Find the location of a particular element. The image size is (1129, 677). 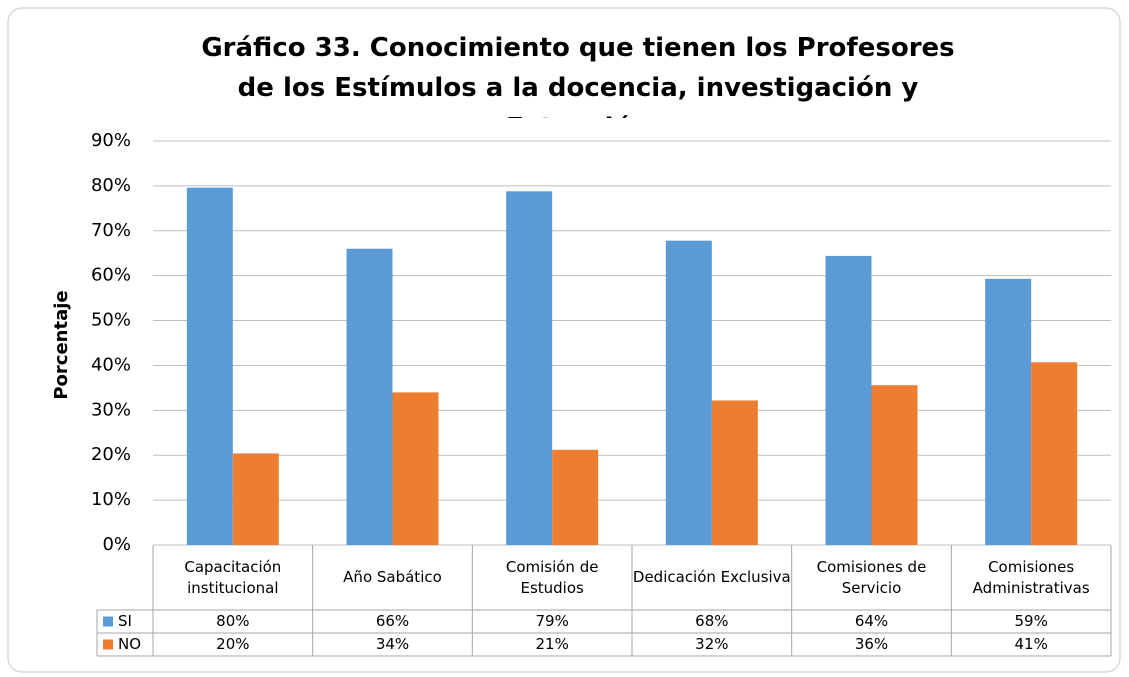

category-cell: Comisión de Estudios is located at coordinates (552, 577).